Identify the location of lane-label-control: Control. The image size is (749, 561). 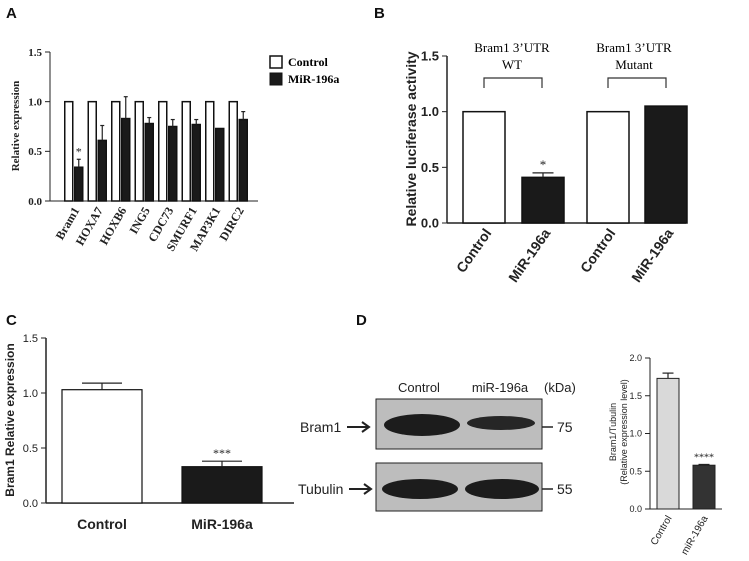
(419, 387).